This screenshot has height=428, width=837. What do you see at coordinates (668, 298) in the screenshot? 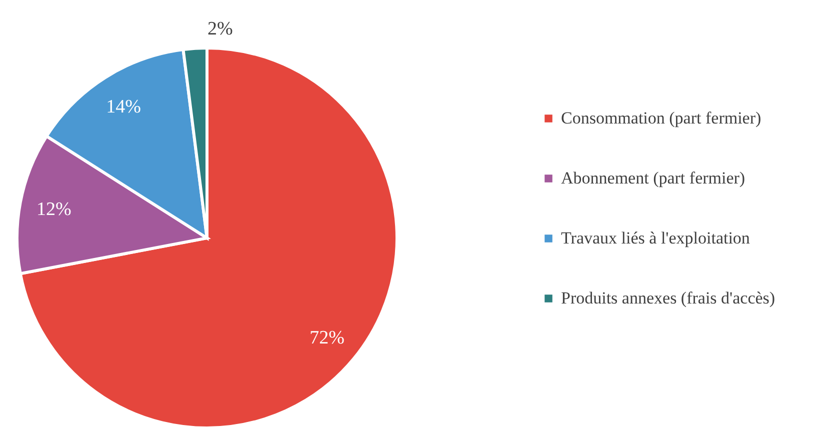
I see `legend-label: Produits annexes (frais d'accès)` at bounding box center [668, 298].